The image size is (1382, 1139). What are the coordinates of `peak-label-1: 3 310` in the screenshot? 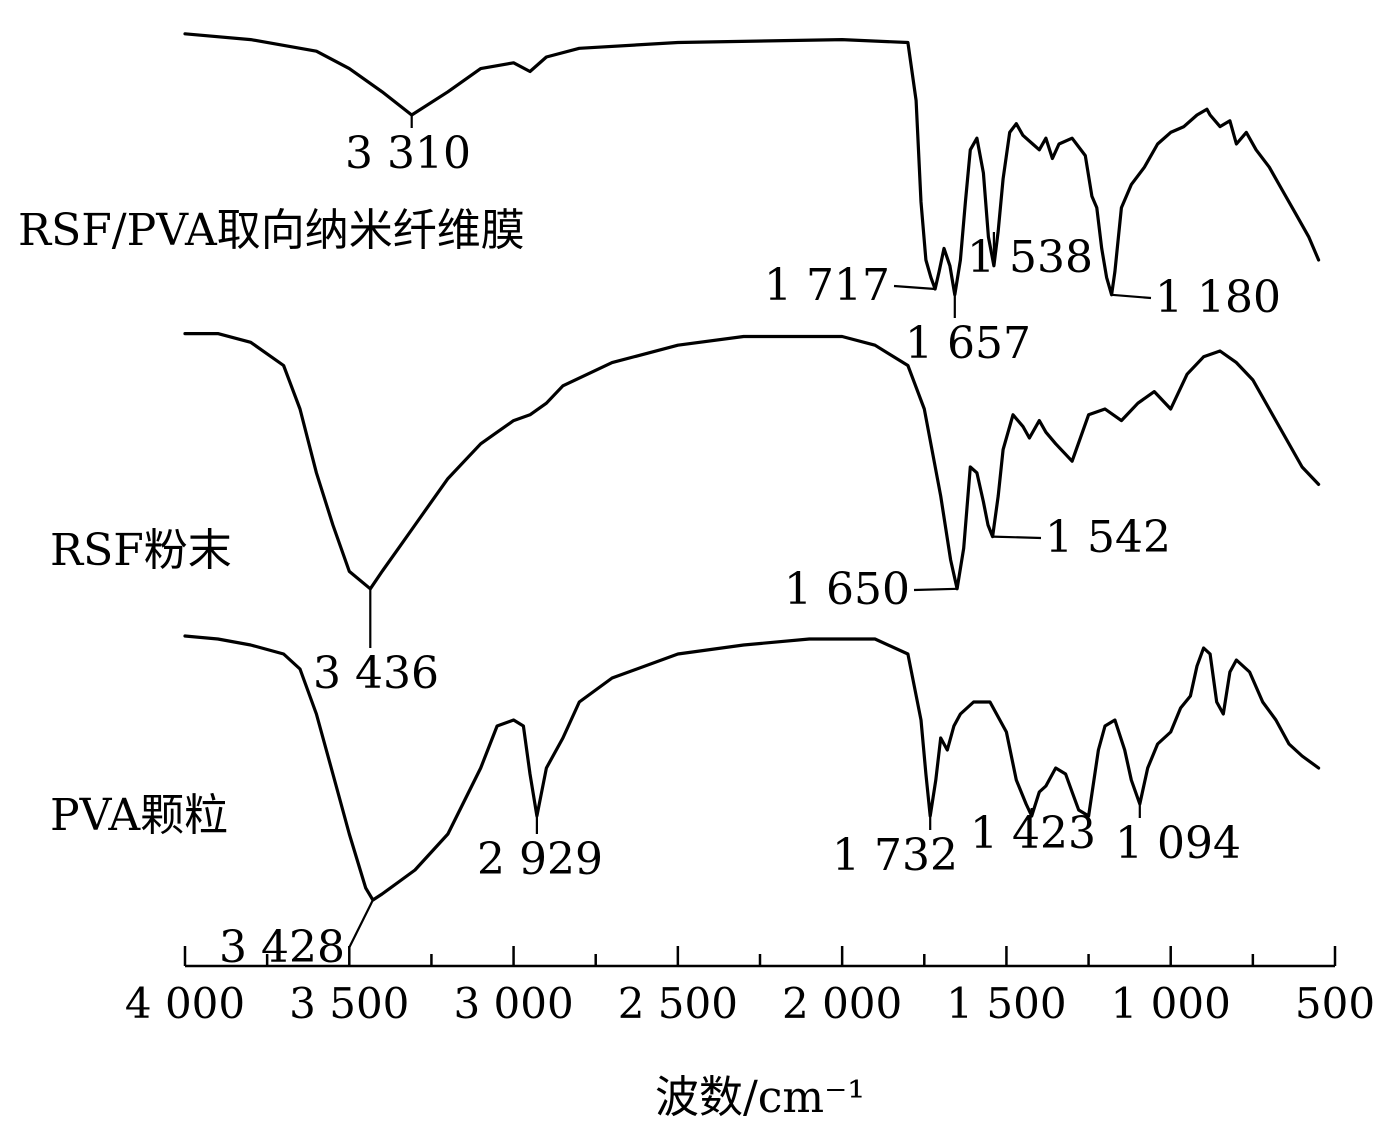 It's located at (408, 153).